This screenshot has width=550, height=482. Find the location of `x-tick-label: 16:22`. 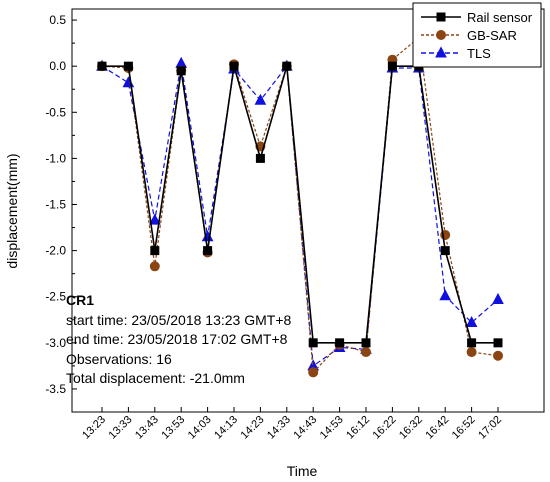

x-tick-label: 16:22 is located at coordinates (385, 428).